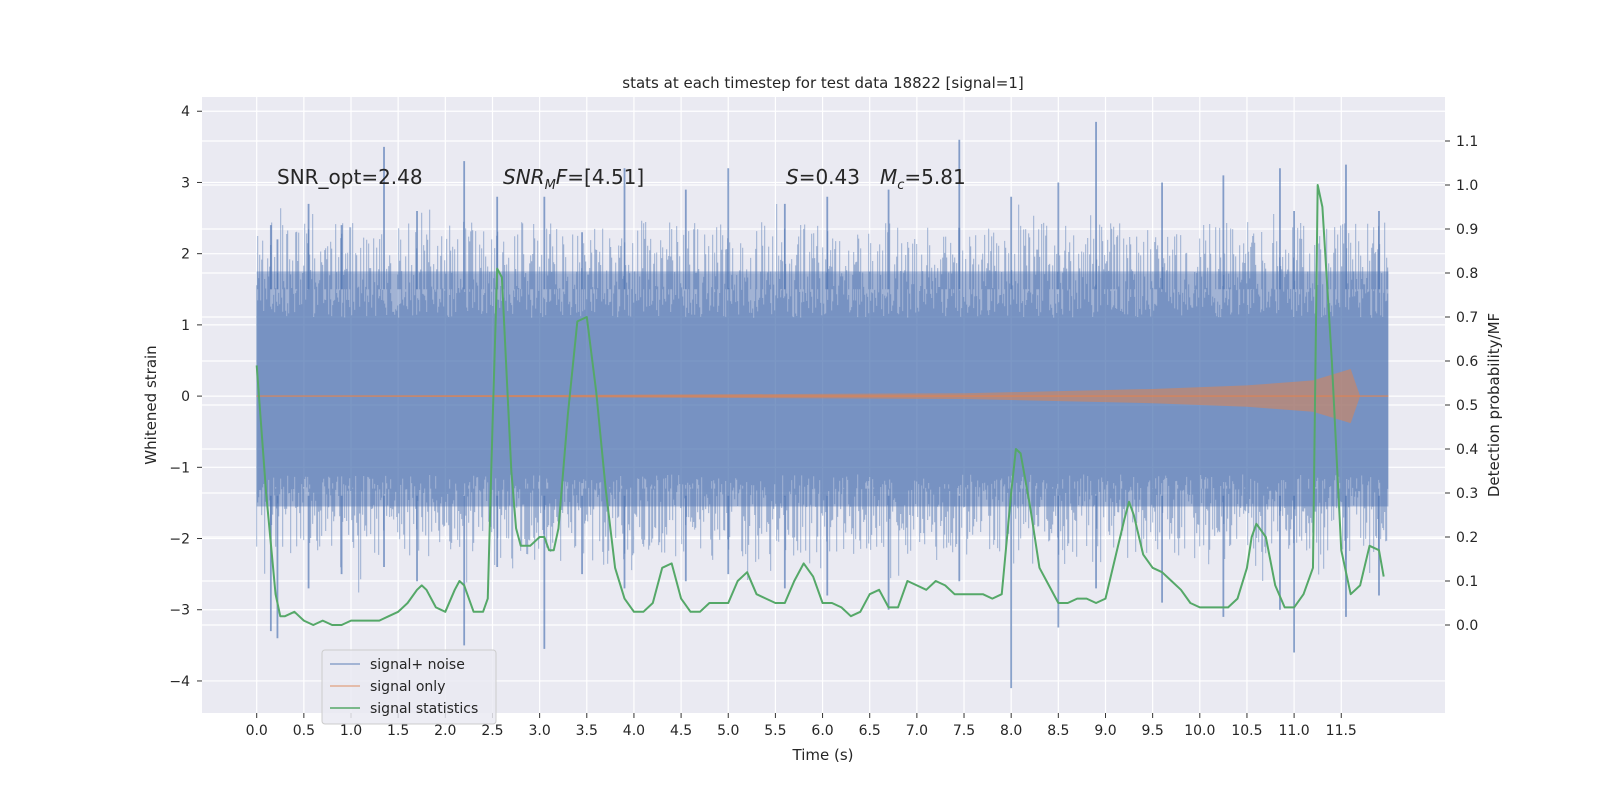  What do you see at coordinates (1467, 142) in the screenshot?
I see `right-tick-label: 1.1` at bounding box center [1467, 142].